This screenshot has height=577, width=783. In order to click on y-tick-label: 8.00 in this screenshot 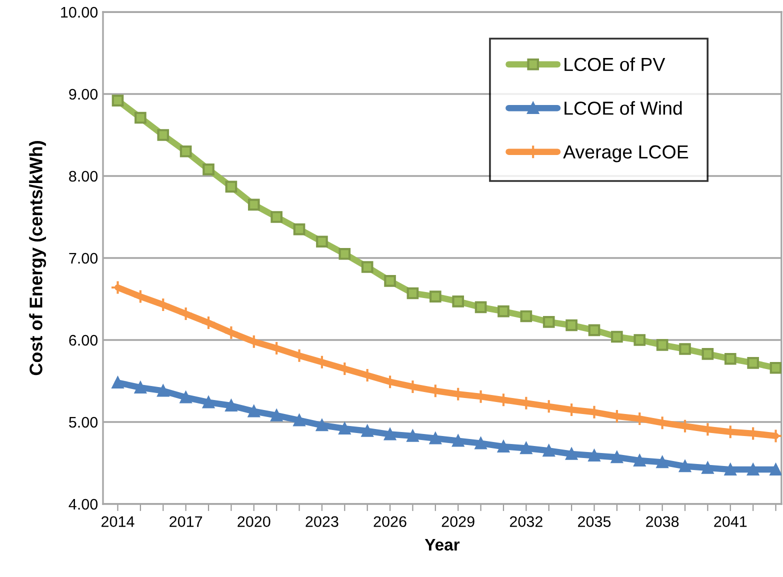, I will do `click(83, 176)`.